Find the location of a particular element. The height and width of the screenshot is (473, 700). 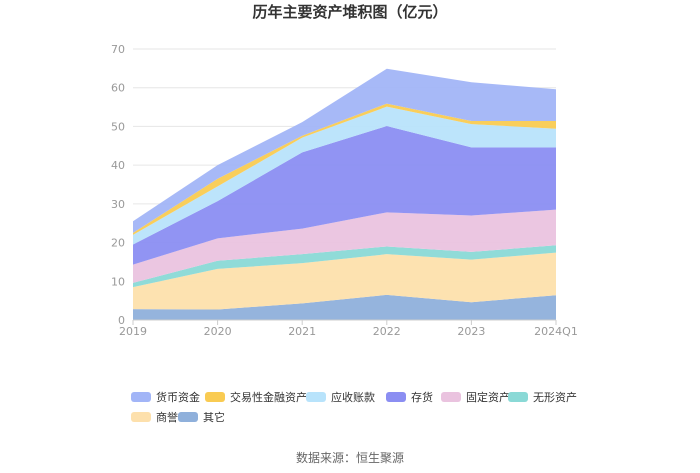

x-tick-label: 2019 is located at coordinates (133, 331).